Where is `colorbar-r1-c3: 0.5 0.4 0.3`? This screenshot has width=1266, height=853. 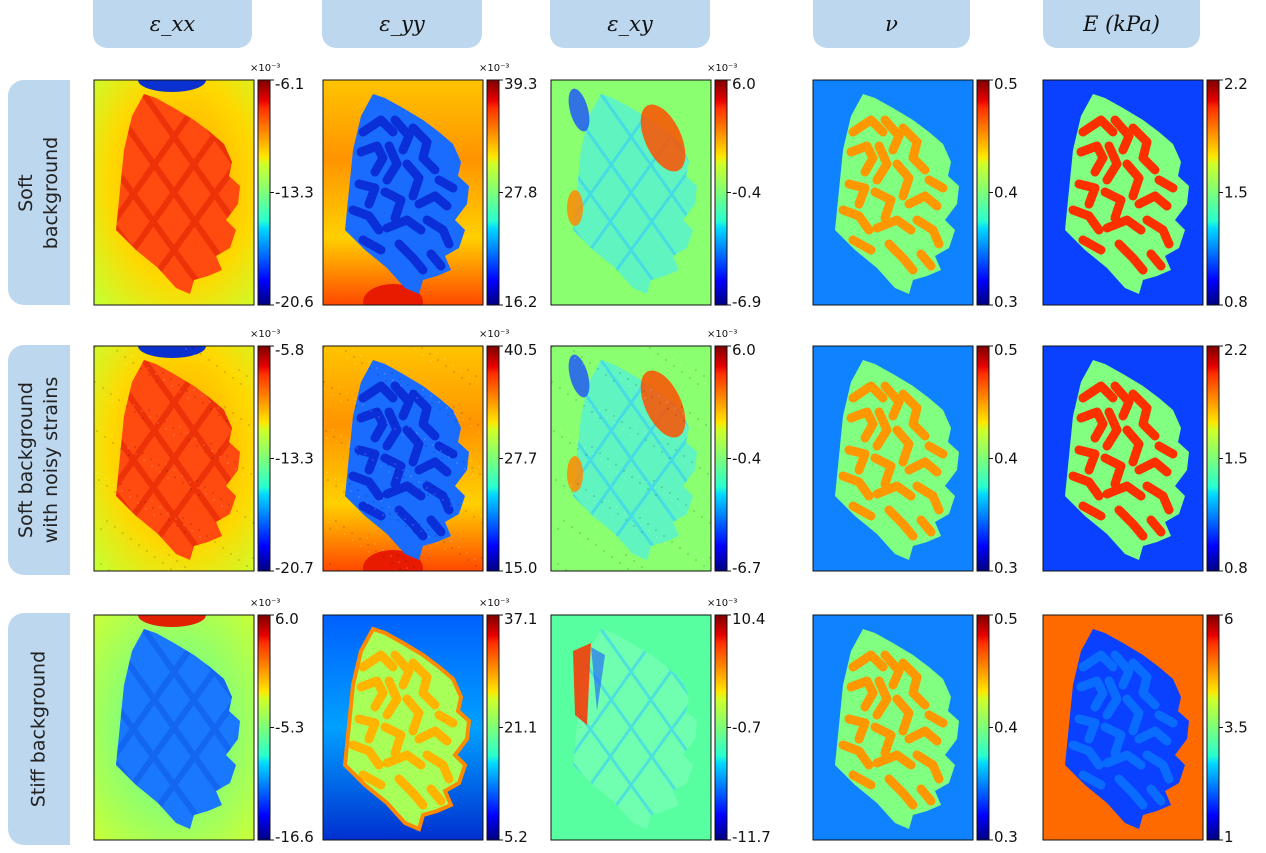
colorbar-r1-c3: 0.5 0.4 0.3 is located at coordinates (997, 459).